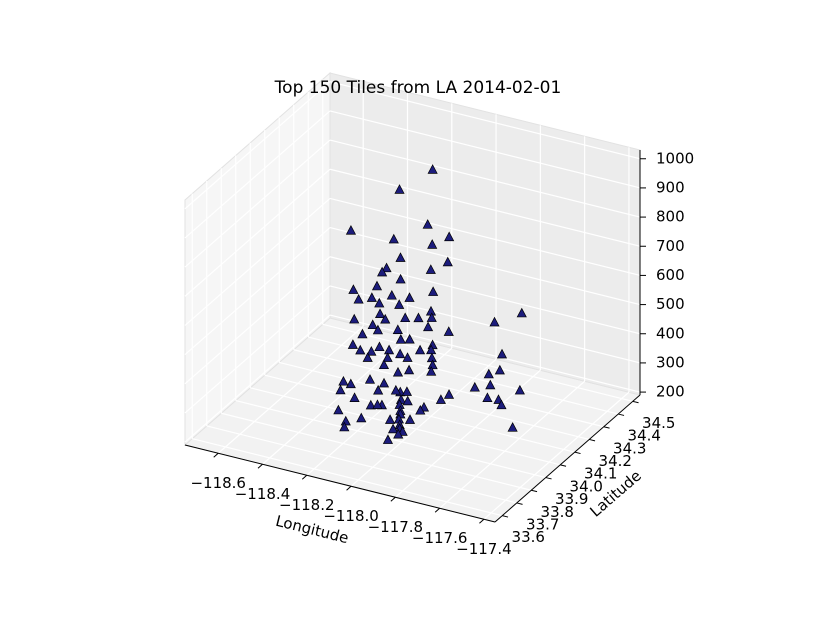 The width and height of the screenshot is (815, 619). What do you see at coordinates (567, 458) in the screenshot?
I see `y-axis-line` at bounding box center [567, 458].